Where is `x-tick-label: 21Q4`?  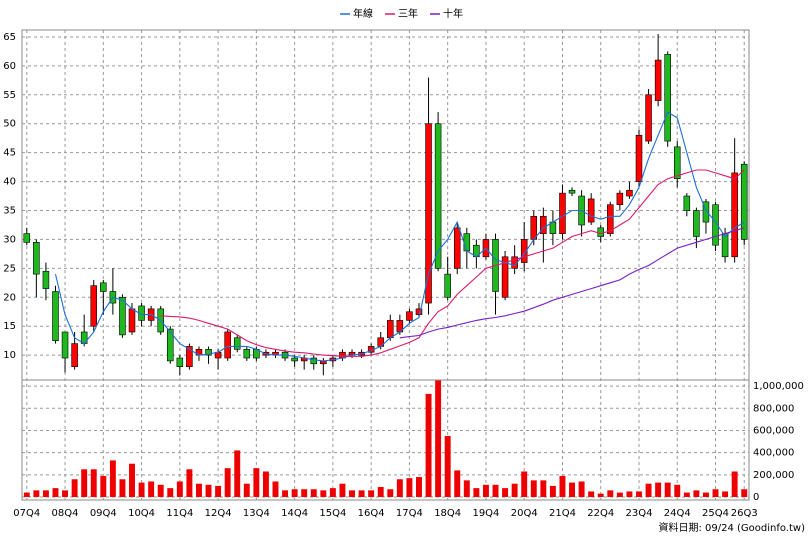
x-tick-label: 21Q4 is located at coordinates (562, 513).